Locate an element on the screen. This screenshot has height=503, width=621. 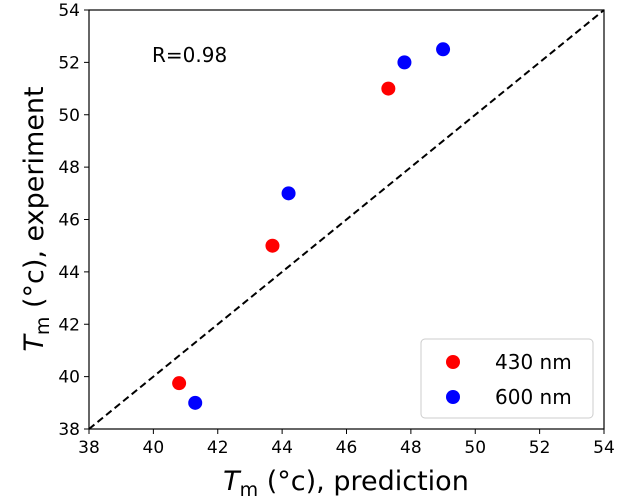
y-tick-label: 40 is located at coordinates (69, 378).